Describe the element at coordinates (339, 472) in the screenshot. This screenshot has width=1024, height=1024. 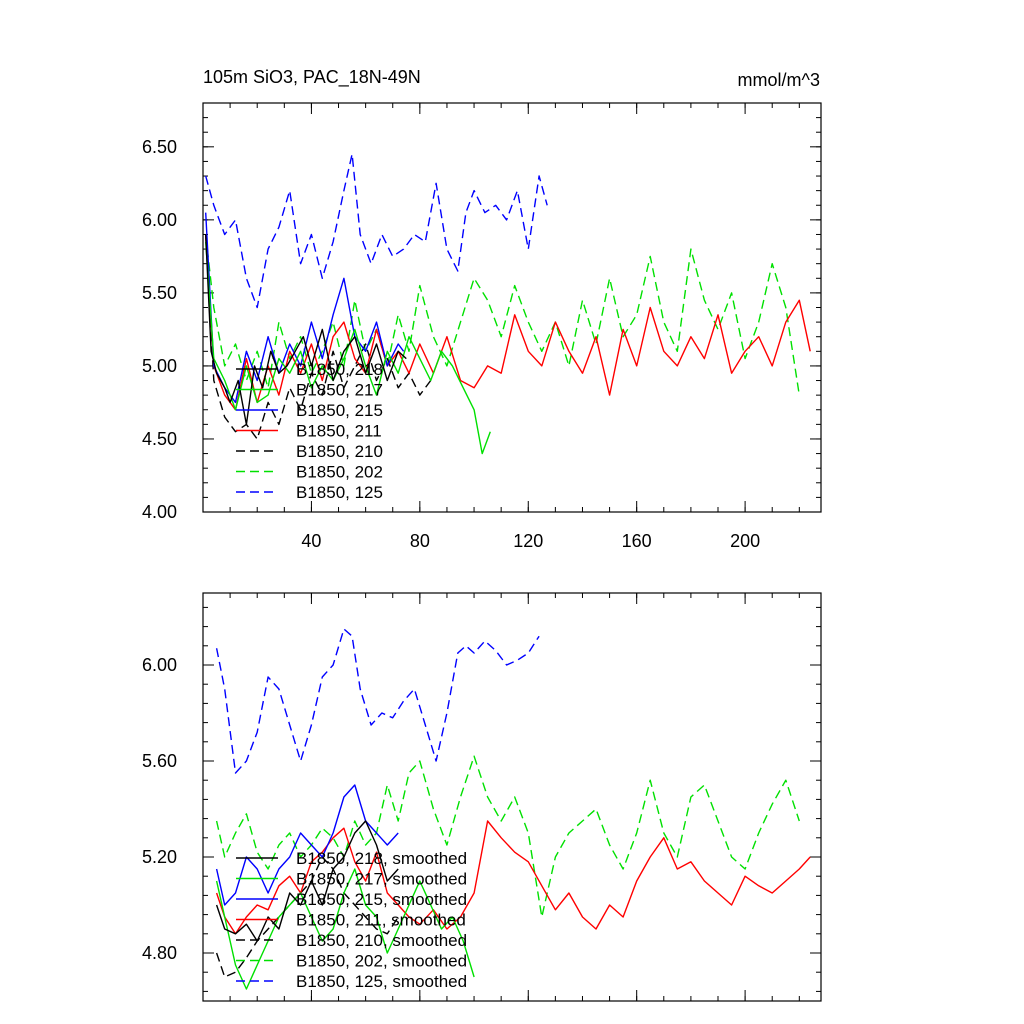
I see `legend-label: B1850, 202` at that location.